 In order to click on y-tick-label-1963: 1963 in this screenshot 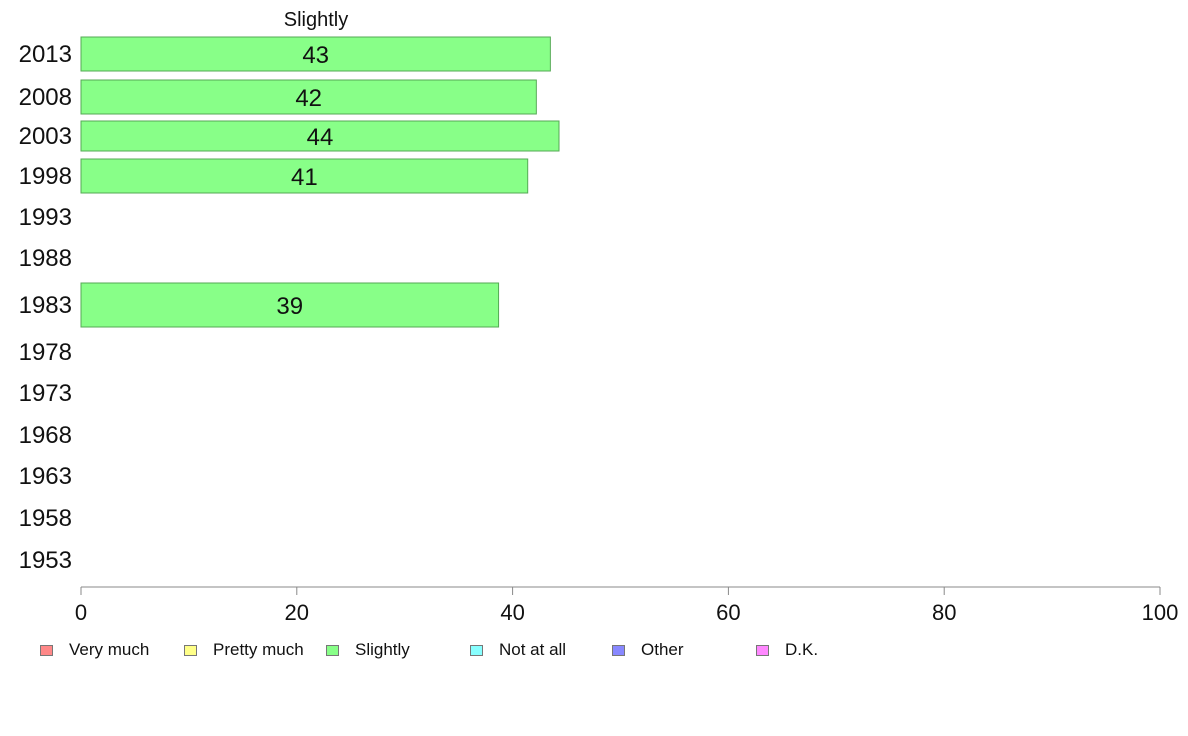, I will do `click(45, 476)`.